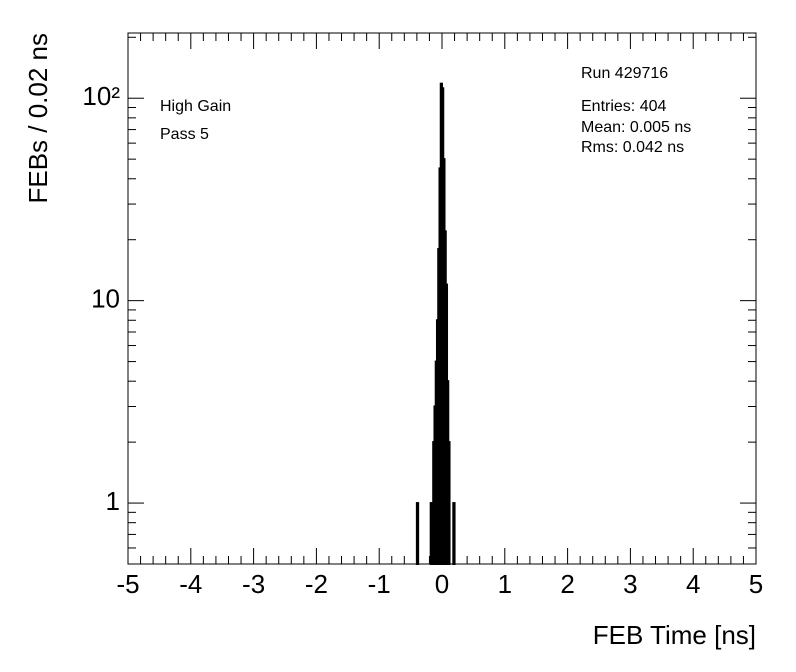  What do you see at coordinates (379, 584) in the screenshot?
I see `x-tick-label: -1` at bounding box center [379, 584].